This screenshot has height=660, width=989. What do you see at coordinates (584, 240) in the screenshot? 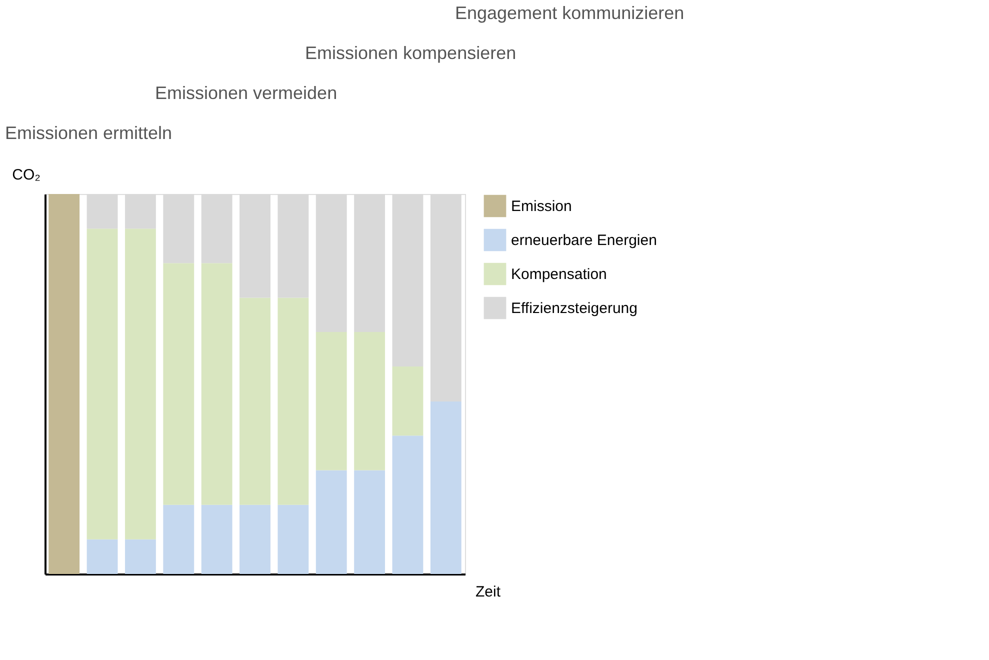
I see `legend-label: erneuerbare Energien` at bounding box center [584, 240].